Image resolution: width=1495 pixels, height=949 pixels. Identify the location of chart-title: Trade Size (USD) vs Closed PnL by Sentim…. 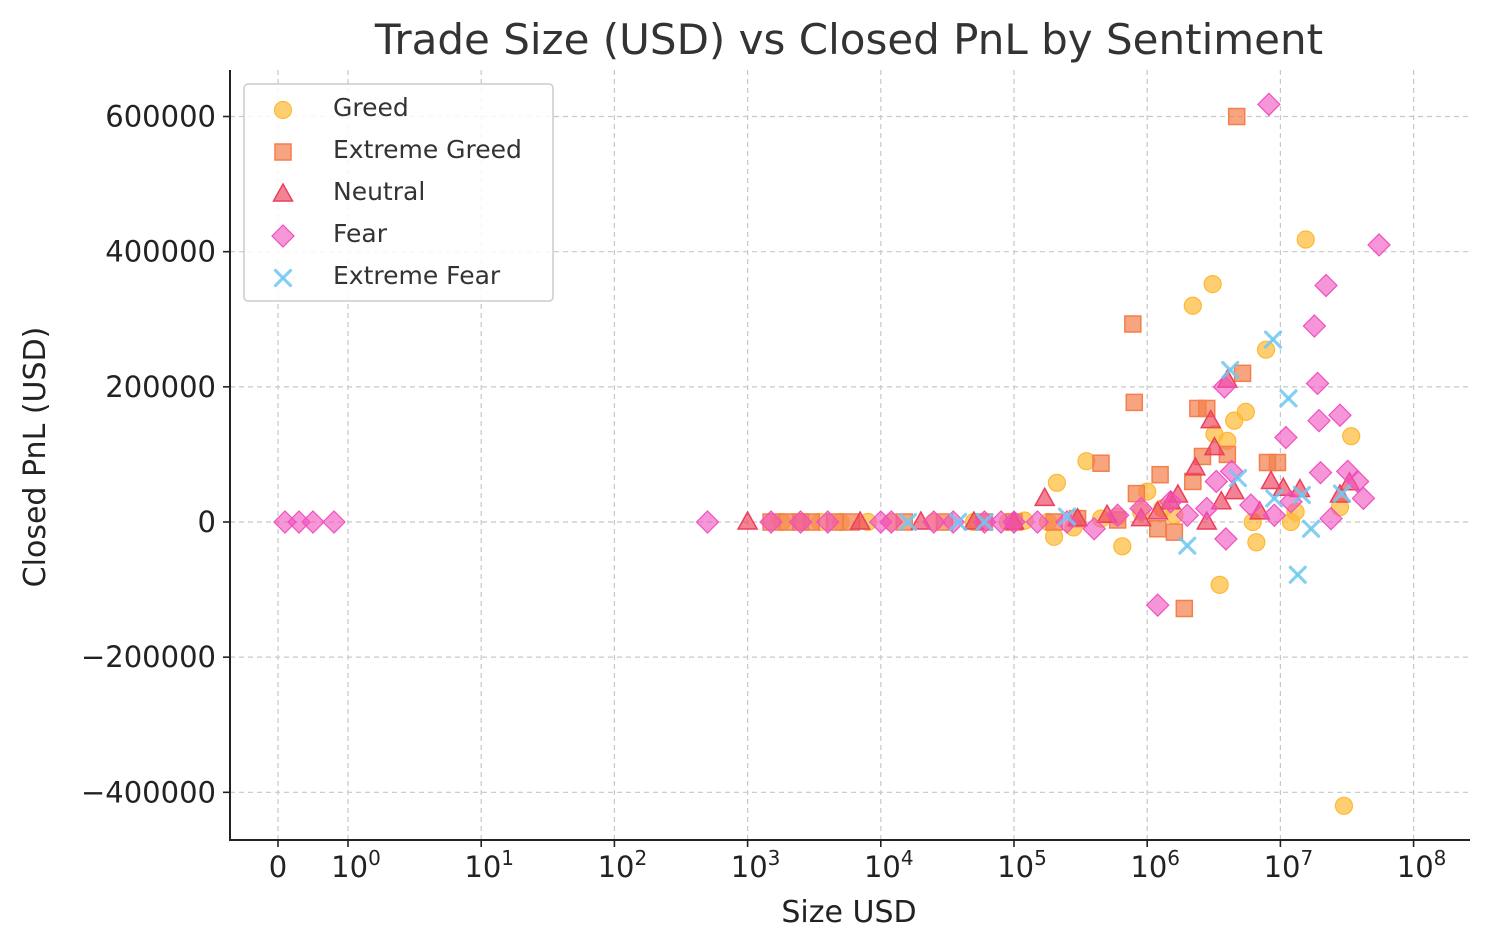
(848, 39).